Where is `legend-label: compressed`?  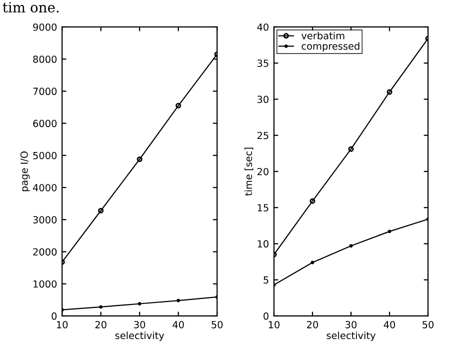 legend-label: compressed is located at coordinates (331, 47).